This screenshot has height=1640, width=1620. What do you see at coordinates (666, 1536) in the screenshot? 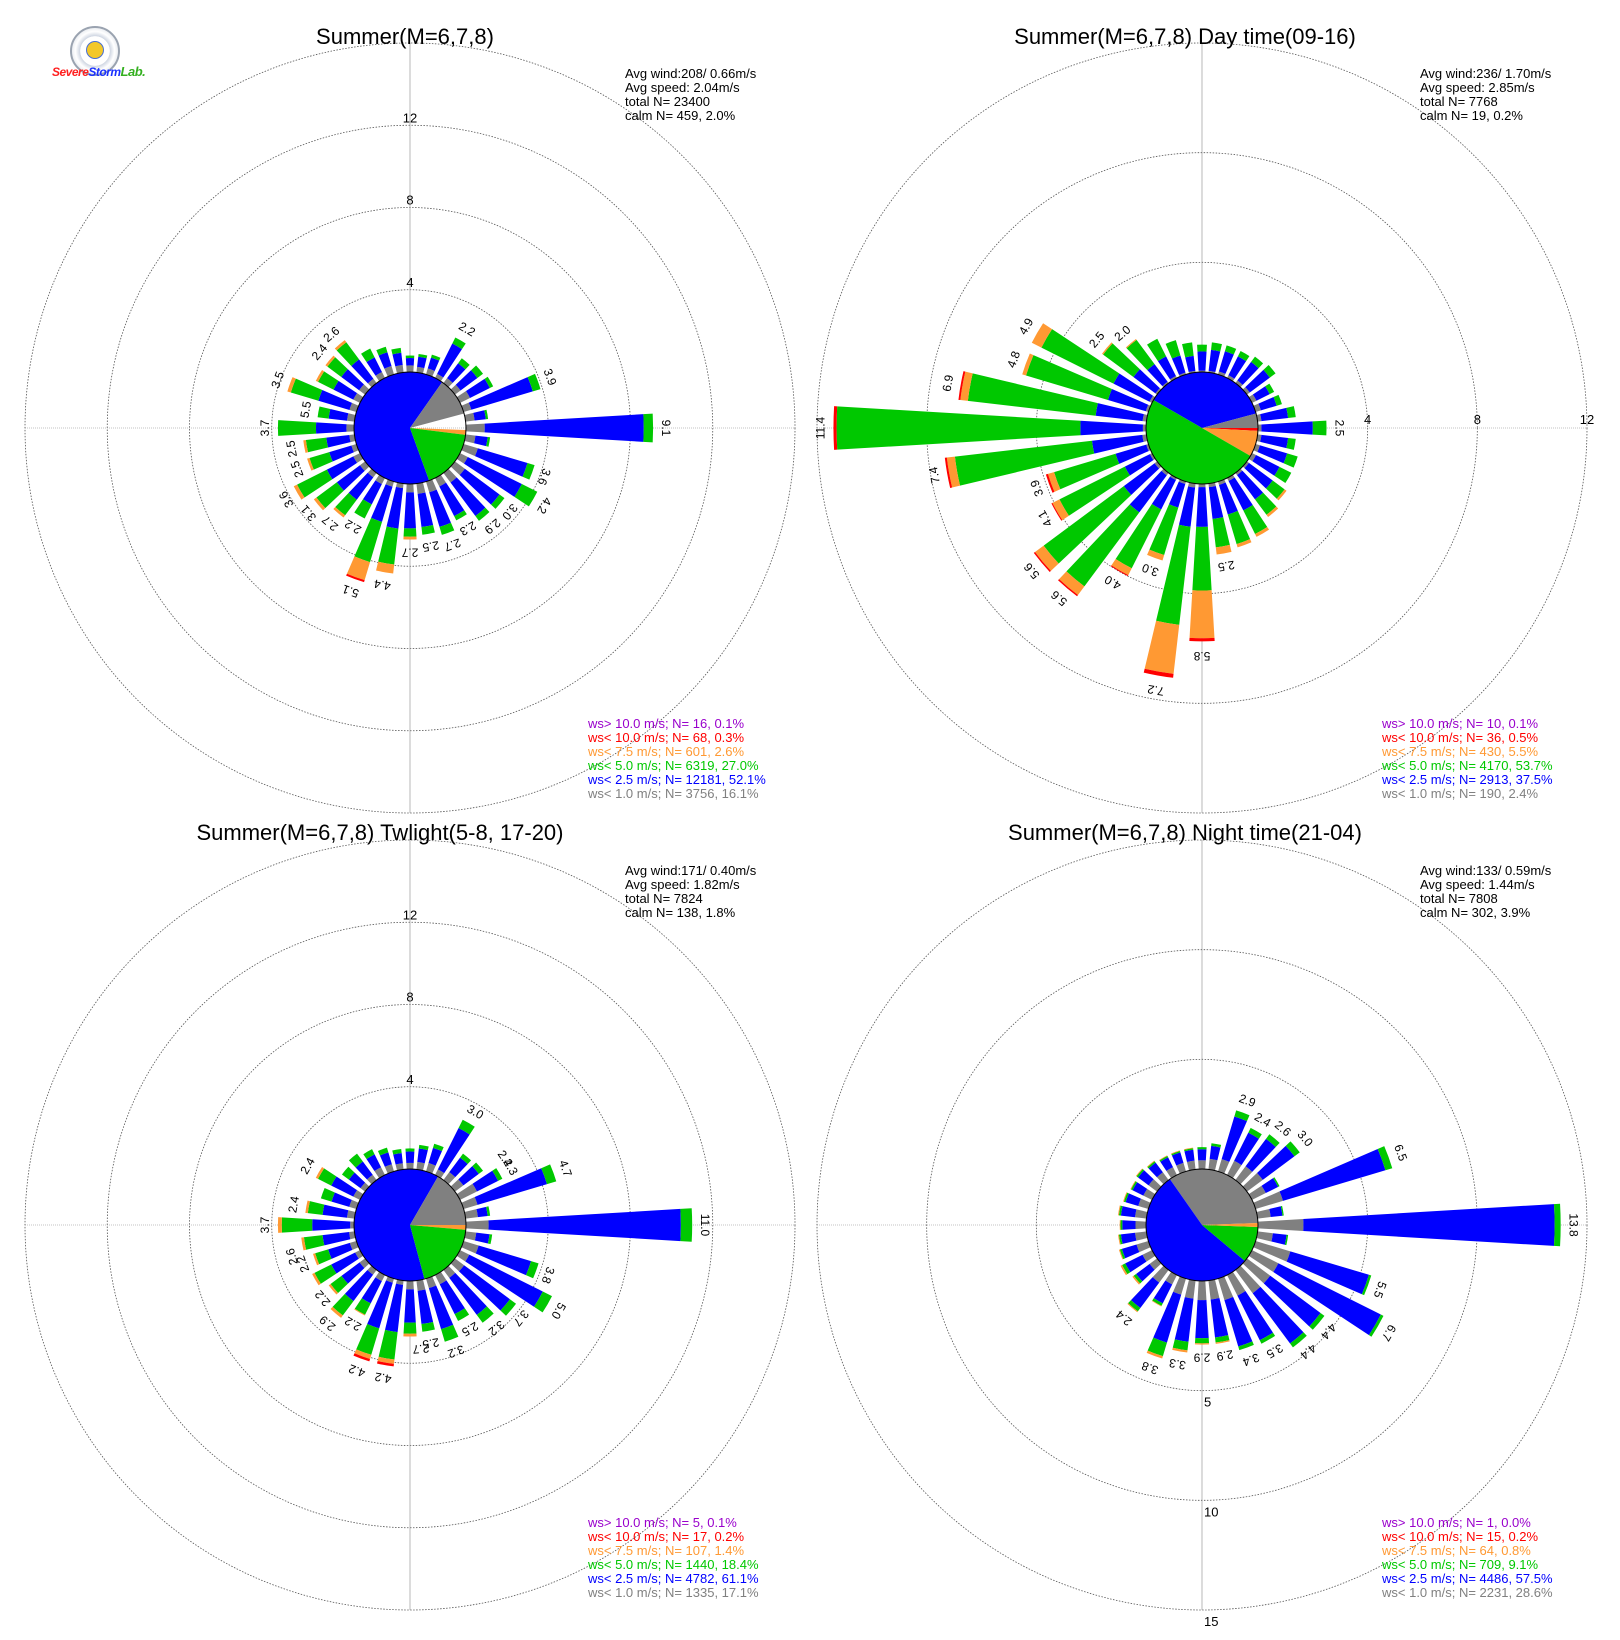
I see `legend-entry: ws< 10.0 m/s; N= 17, 0.2%` at bounding box center [666, 1536].